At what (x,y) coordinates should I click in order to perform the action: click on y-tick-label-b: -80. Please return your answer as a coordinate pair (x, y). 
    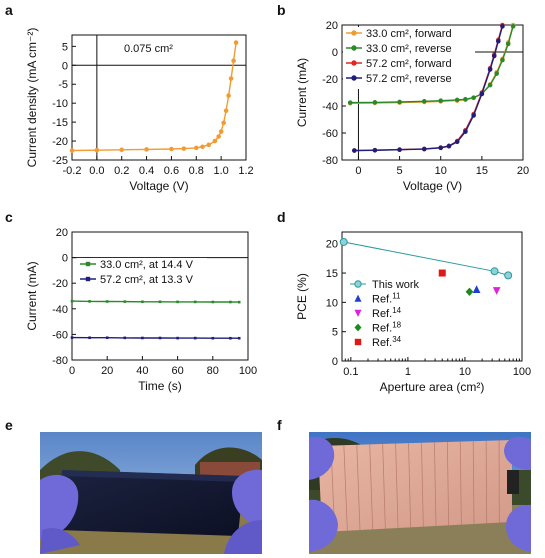
    Looking at the image, I should click on (330, 161).